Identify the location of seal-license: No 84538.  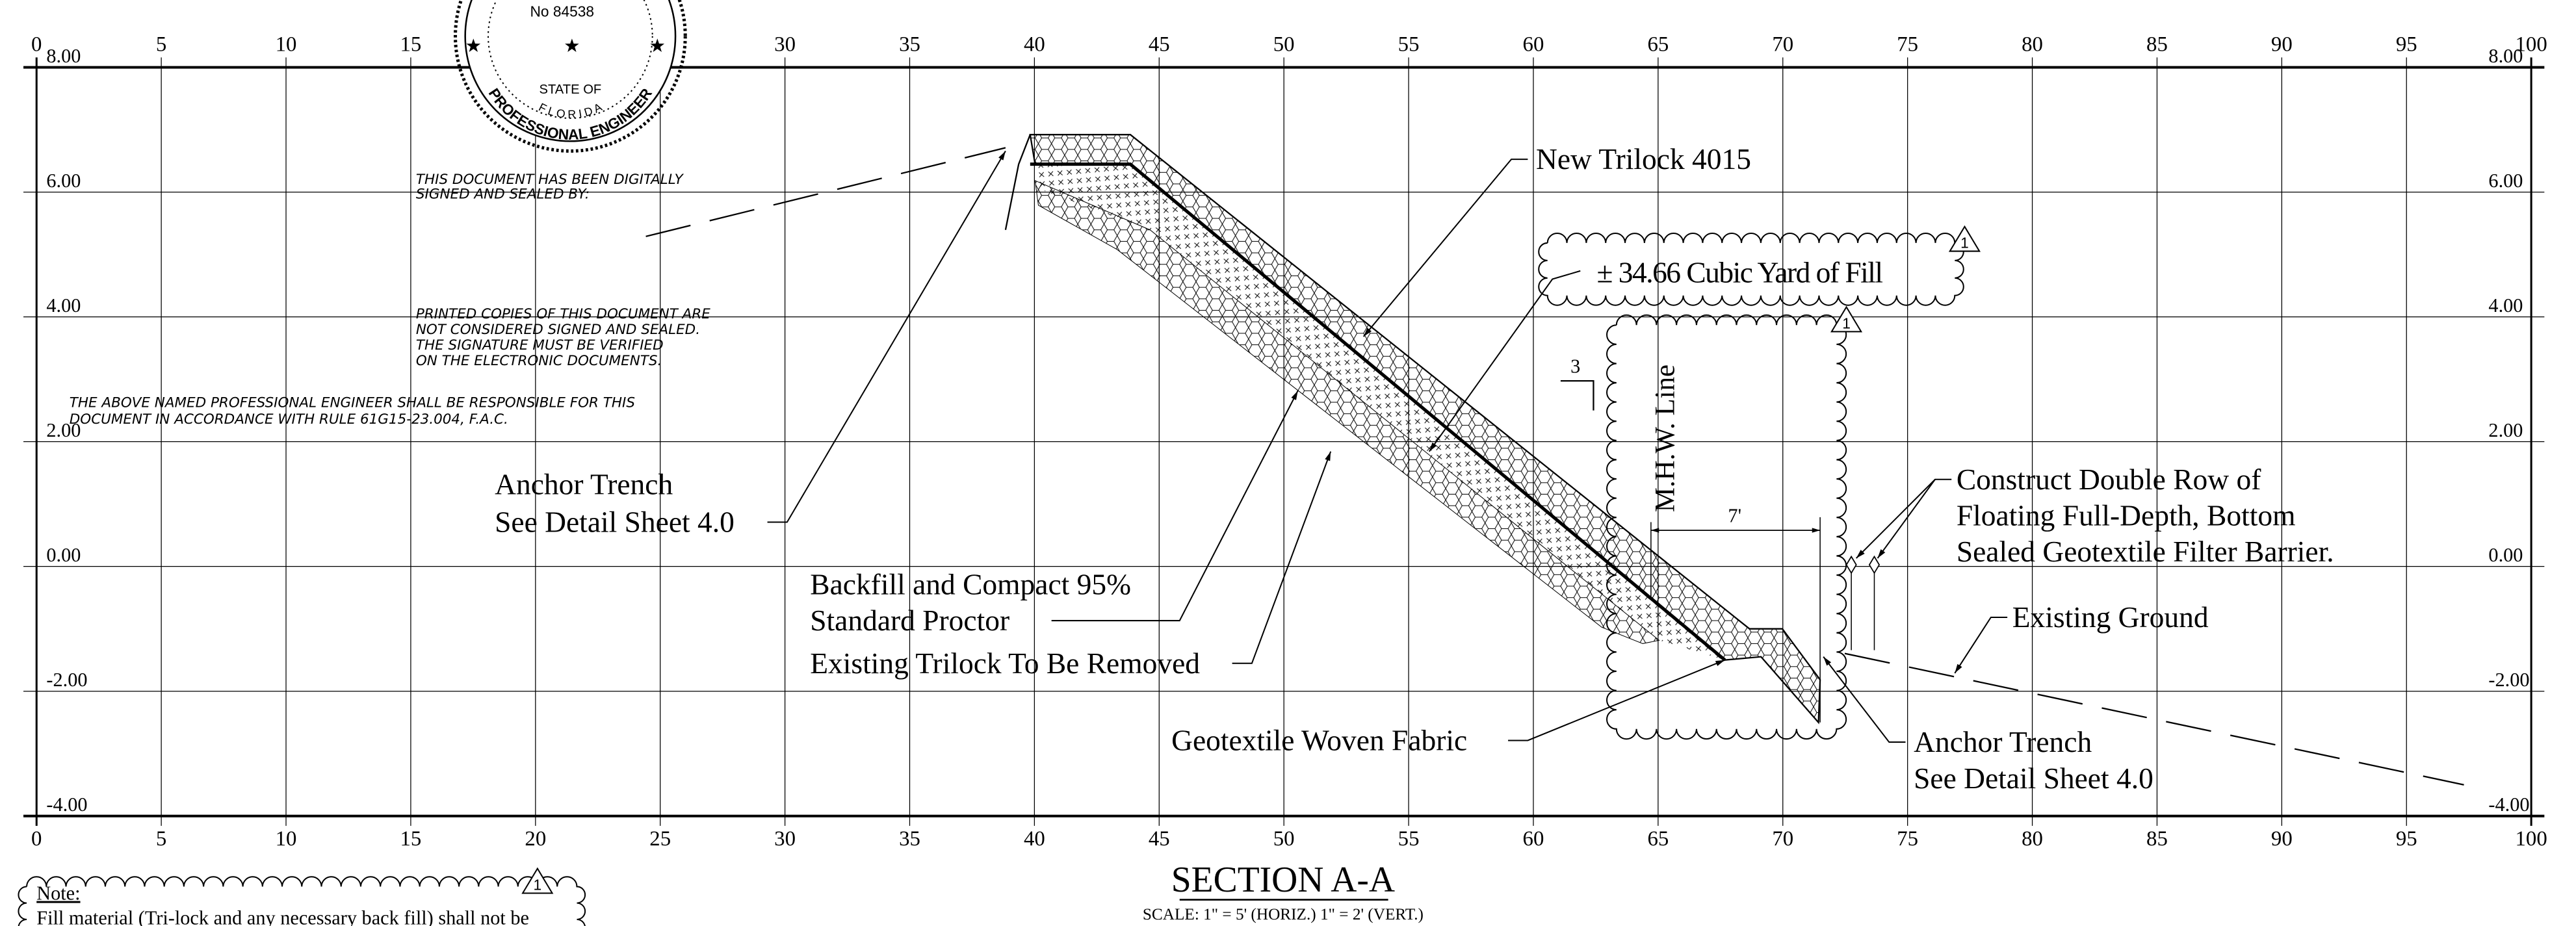
(562, 11).